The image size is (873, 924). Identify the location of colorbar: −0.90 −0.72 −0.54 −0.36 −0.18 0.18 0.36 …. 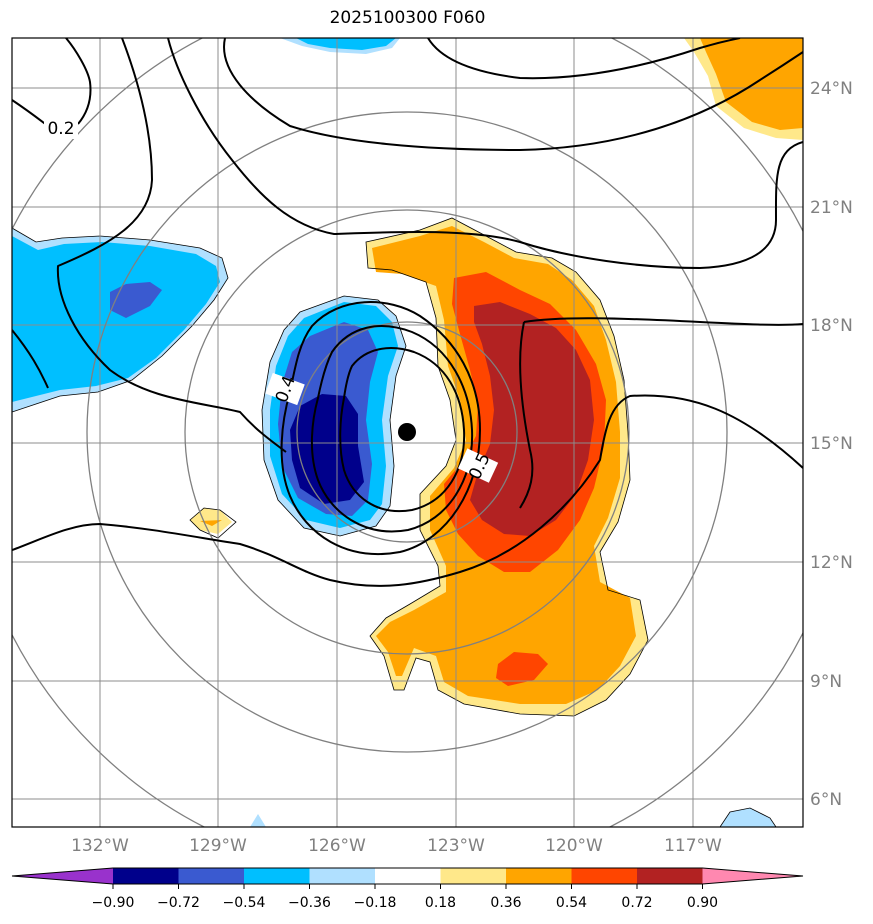
(407, 889).